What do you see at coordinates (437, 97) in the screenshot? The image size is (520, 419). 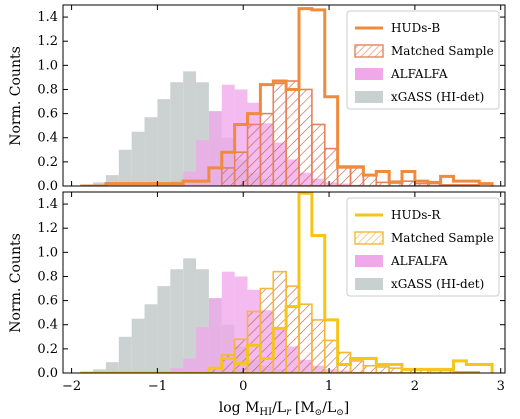 I see `top-legend-label-xgass-hi-det: xGASS (HI-det)` at bounding box center [437, 97].